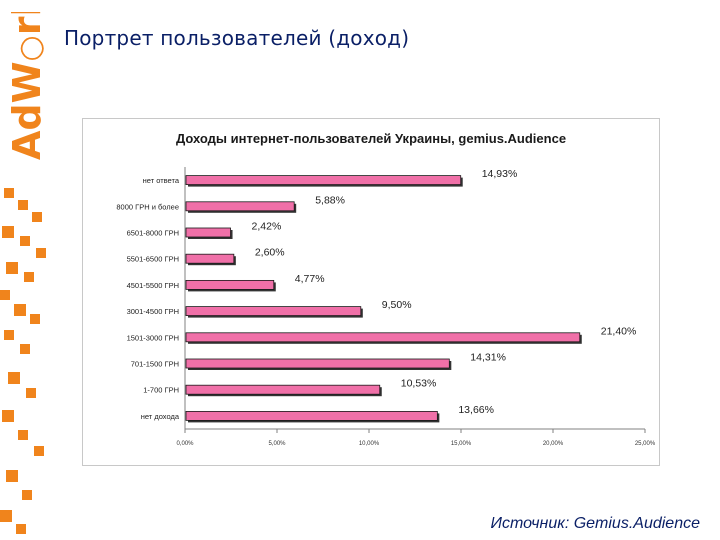  I want to click on value-label: 9,50%, so click(397, 305).